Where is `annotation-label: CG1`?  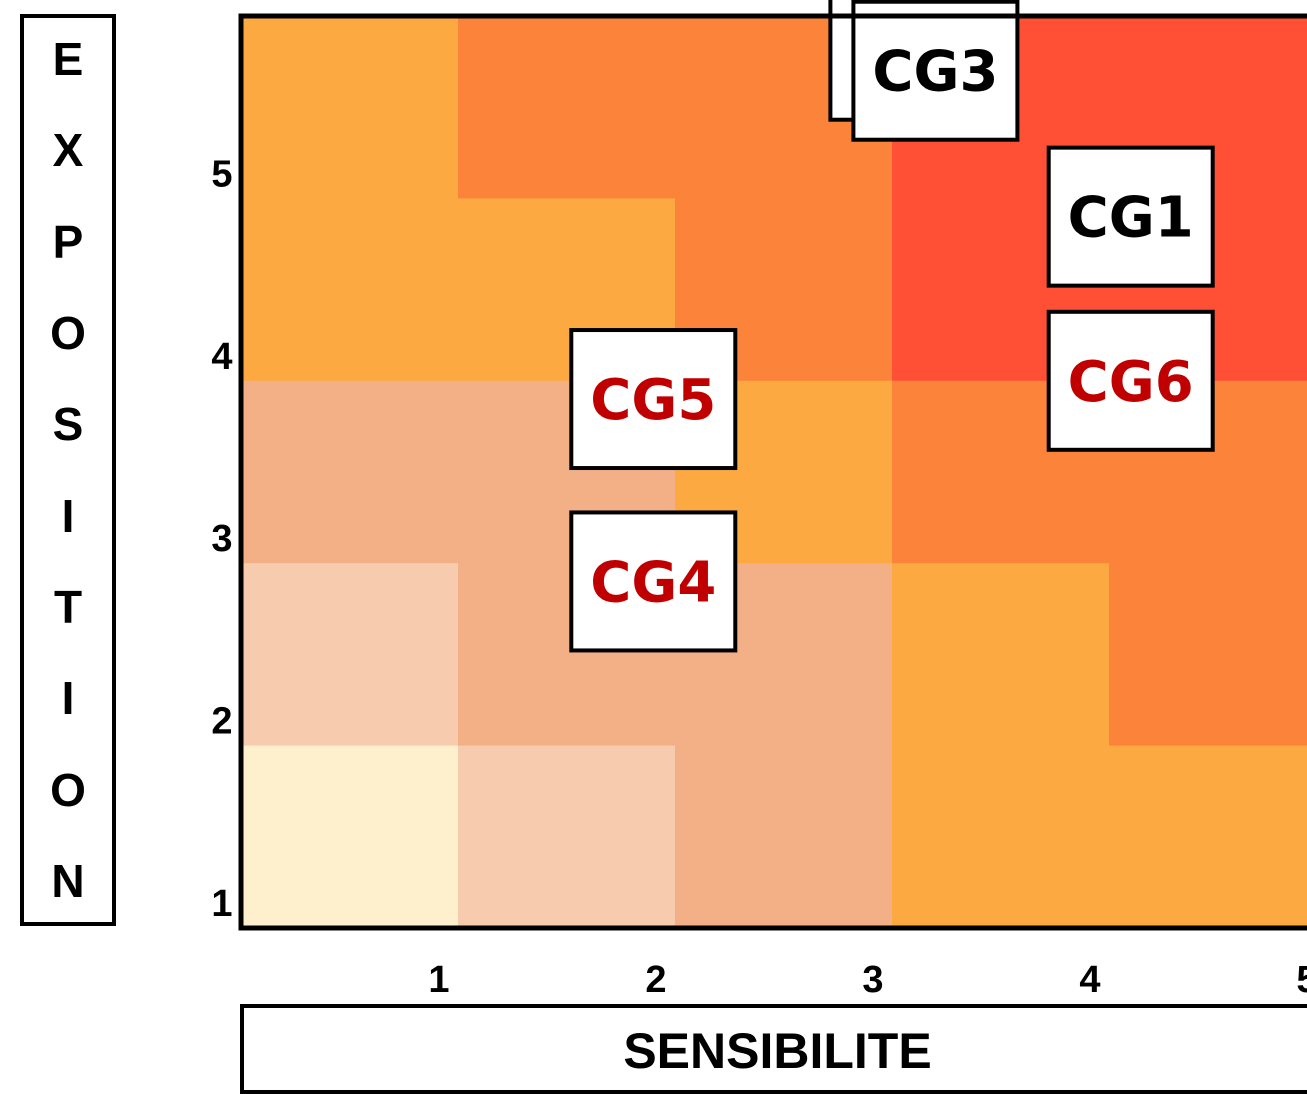 annotation-label: CG1 is located at coordinates (1131, 218).